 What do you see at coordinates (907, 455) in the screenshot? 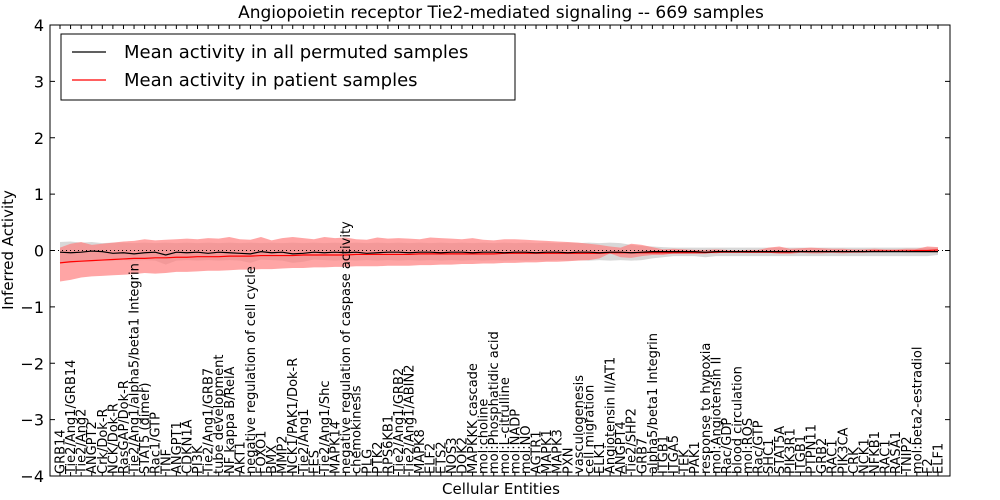
I see `x-tick-label: TNIP2` at bounding box center [907, 455].